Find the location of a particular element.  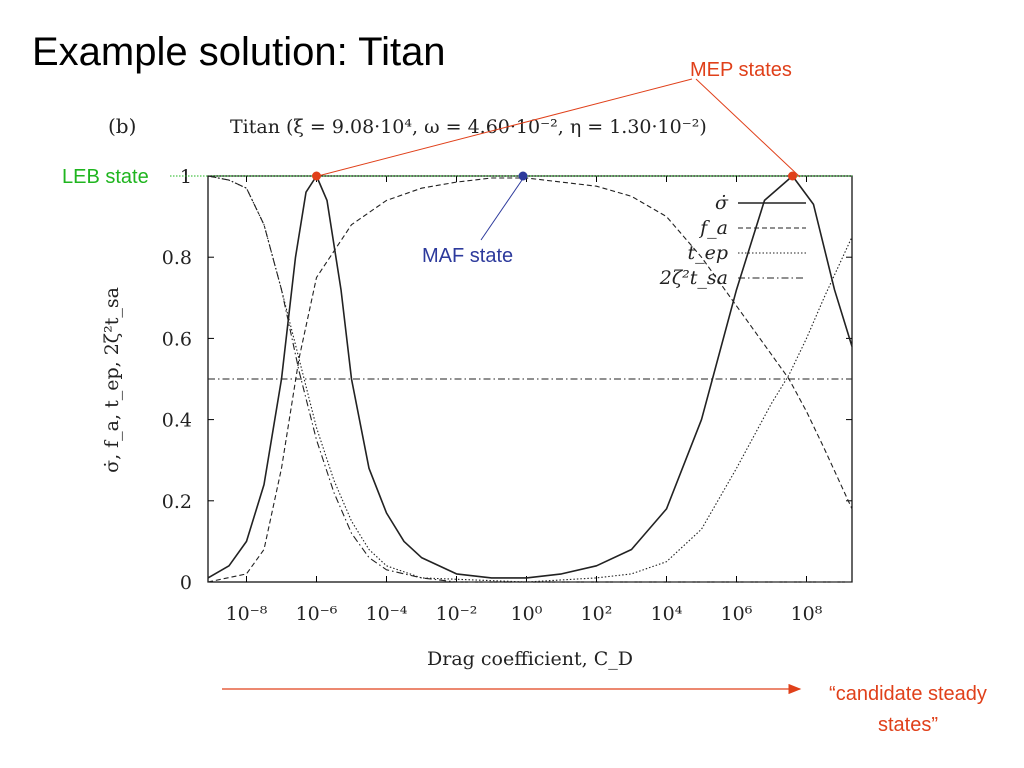

mep-callout-line-left is located at coordinates (503, 128).